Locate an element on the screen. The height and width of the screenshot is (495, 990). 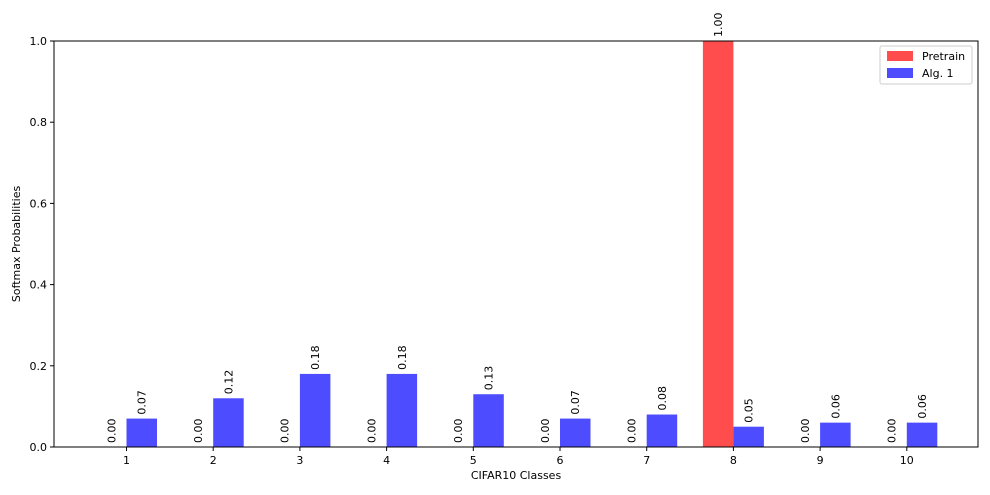
bar-label-pretrain-10: 0.00 is located at coordinates (892, 431).